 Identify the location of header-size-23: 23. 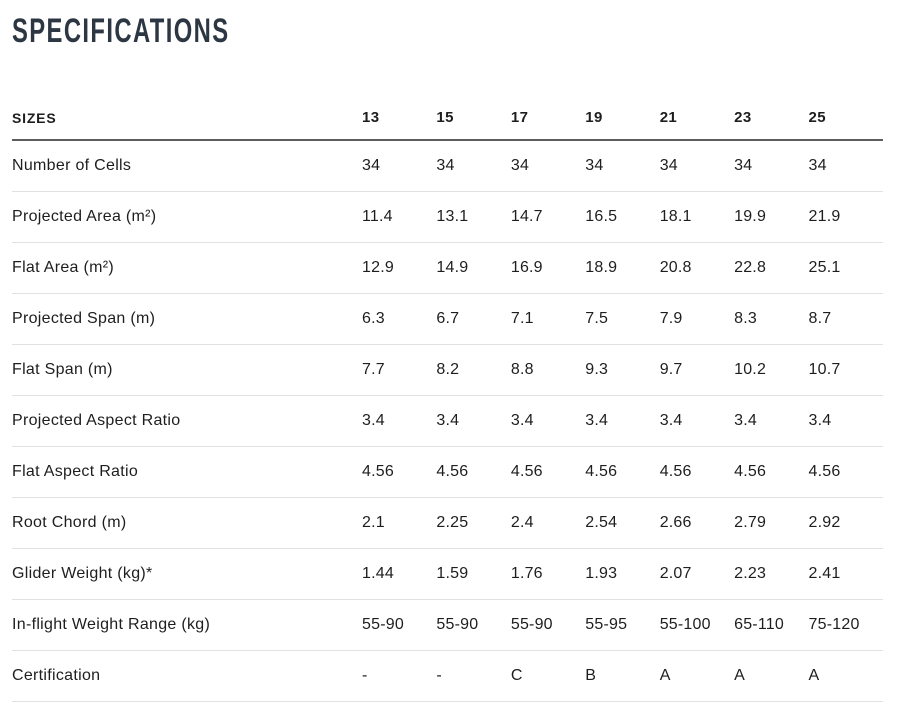
(771, 118).